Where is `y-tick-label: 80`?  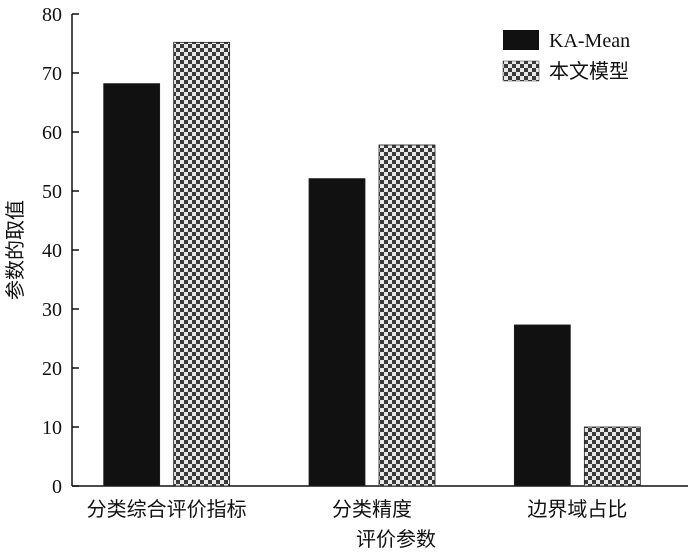
y-tick-label: 80 is located at coordinates (52, 15).